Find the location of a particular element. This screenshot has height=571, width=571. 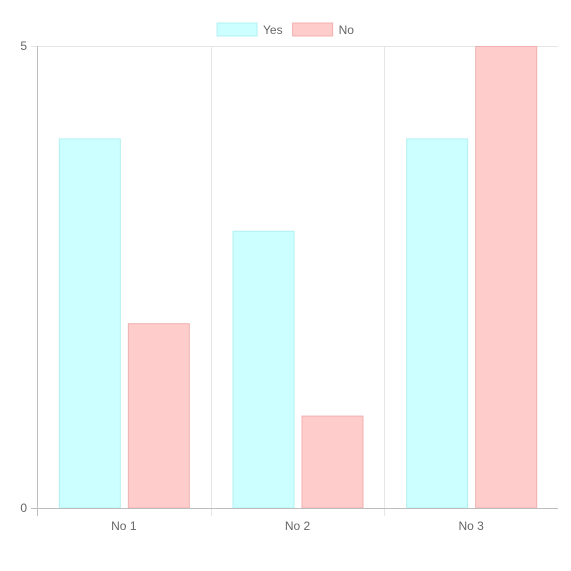

y-tick-label: 0 is located at coordinates (23, 508).